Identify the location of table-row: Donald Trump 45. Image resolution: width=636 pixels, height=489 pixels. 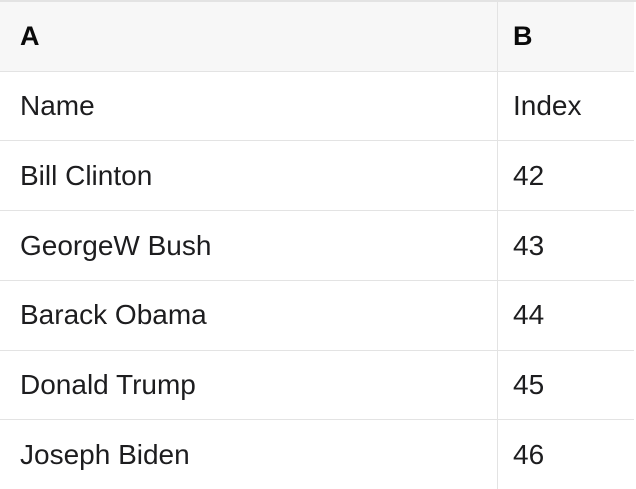
(317, 385).